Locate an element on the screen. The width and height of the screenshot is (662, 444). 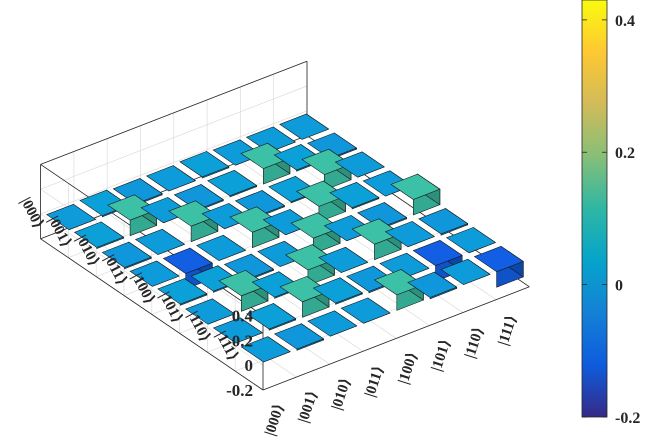
z-tick-label: 0.2 is located at coordinates (242, 340).